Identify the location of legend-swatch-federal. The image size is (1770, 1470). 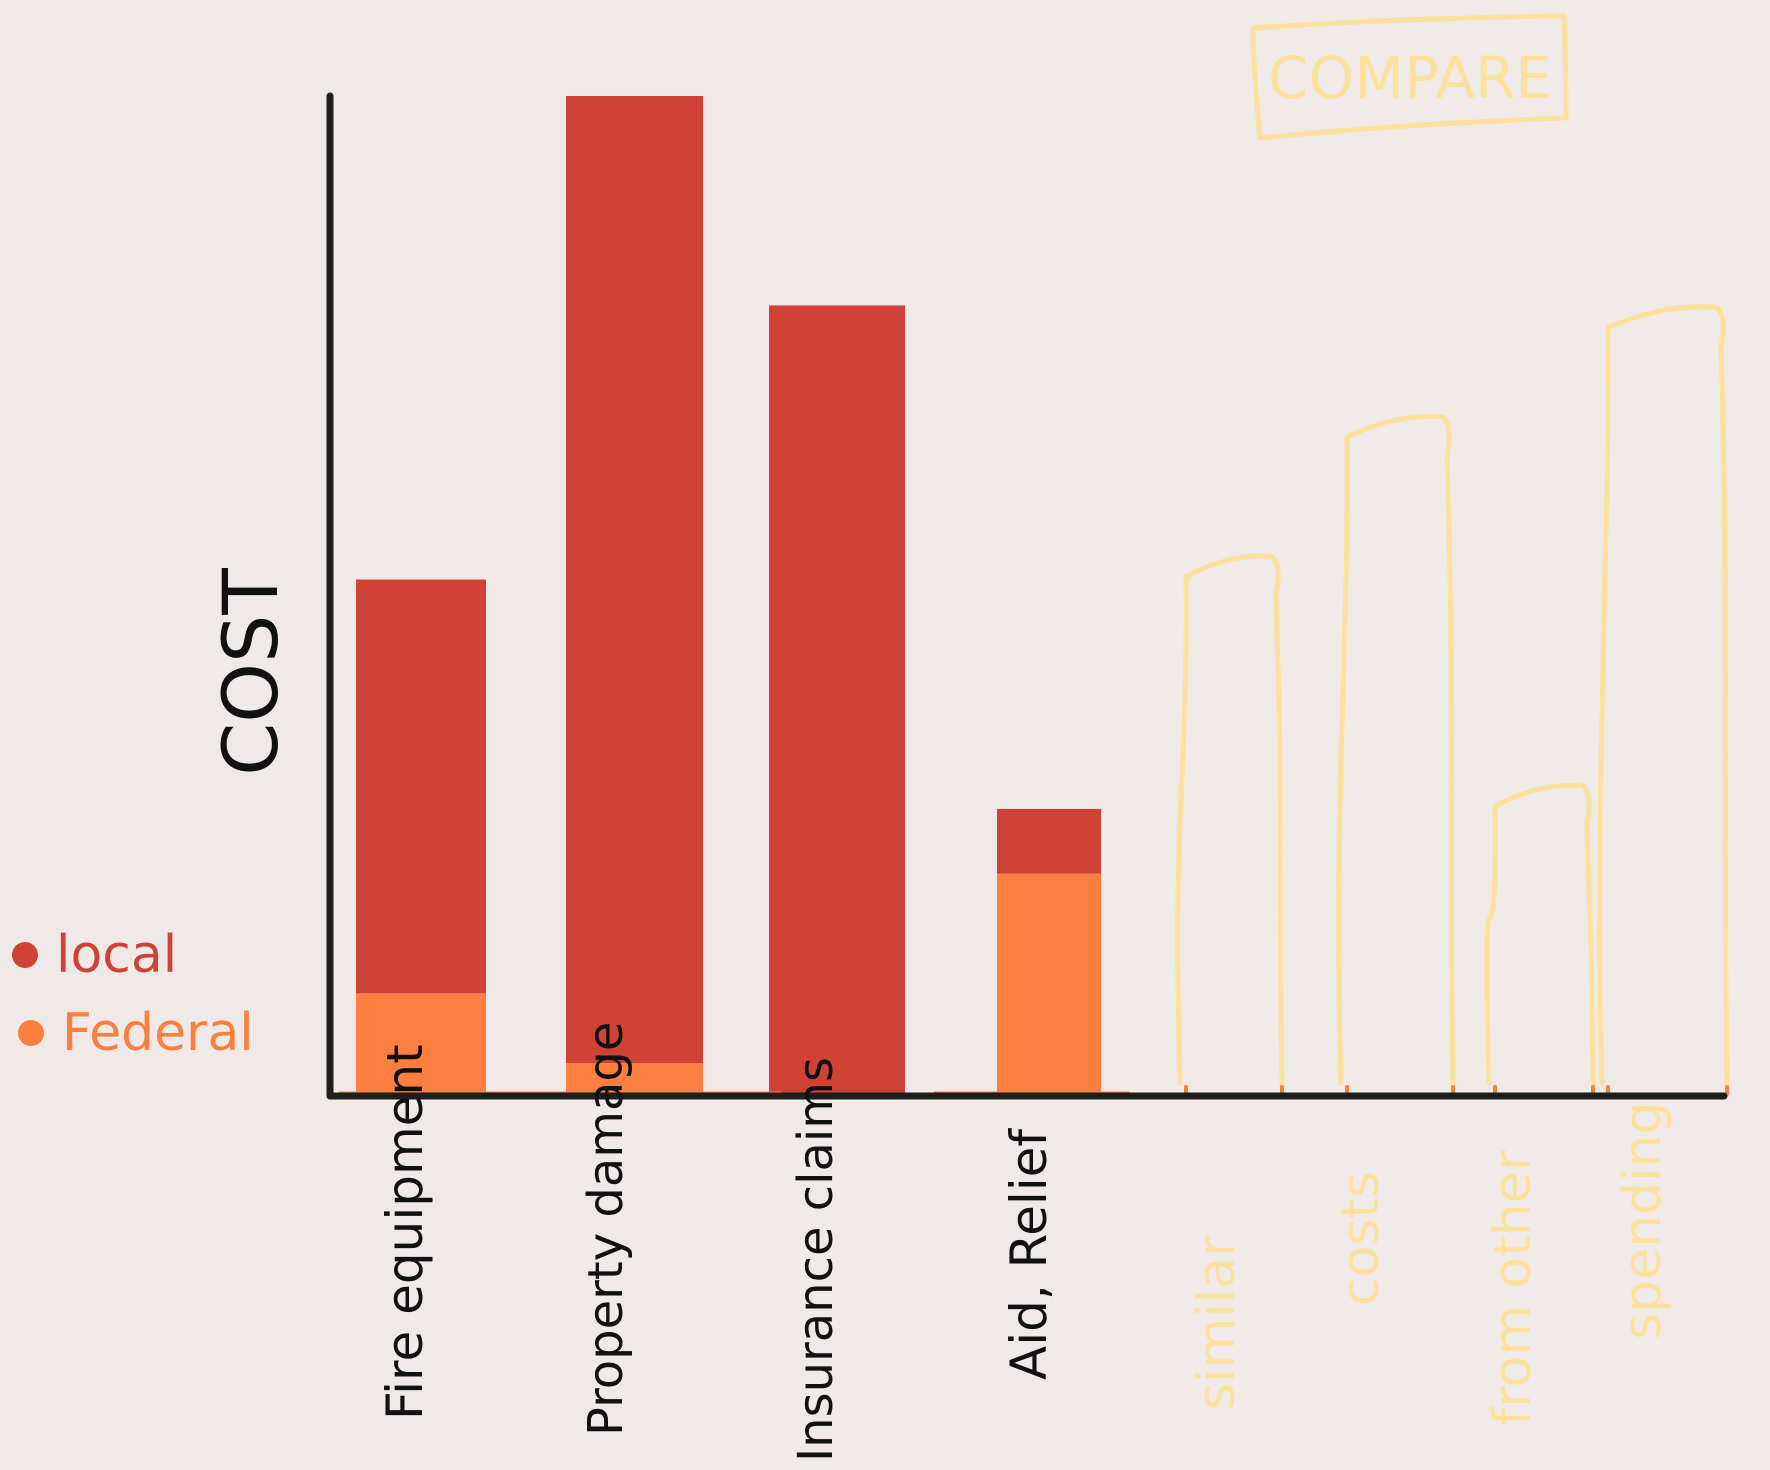
(31, 1033).